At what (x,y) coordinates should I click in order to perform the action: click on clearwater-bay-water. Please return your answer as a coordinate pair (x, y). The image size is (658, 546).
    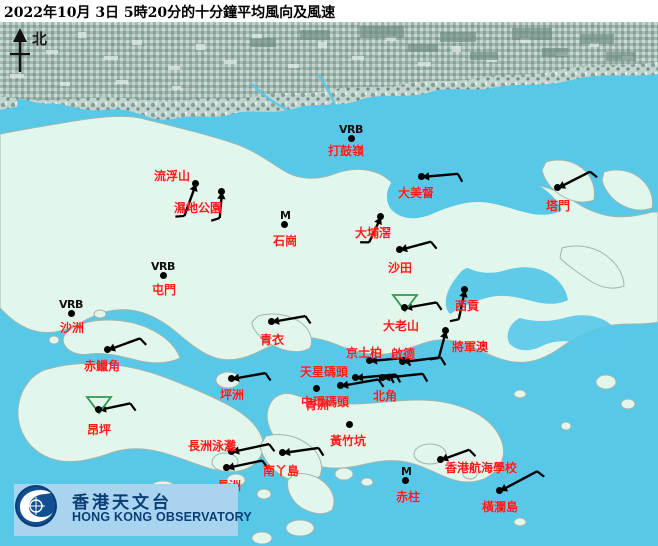
    Looking at the image, I should click on (564, 333).